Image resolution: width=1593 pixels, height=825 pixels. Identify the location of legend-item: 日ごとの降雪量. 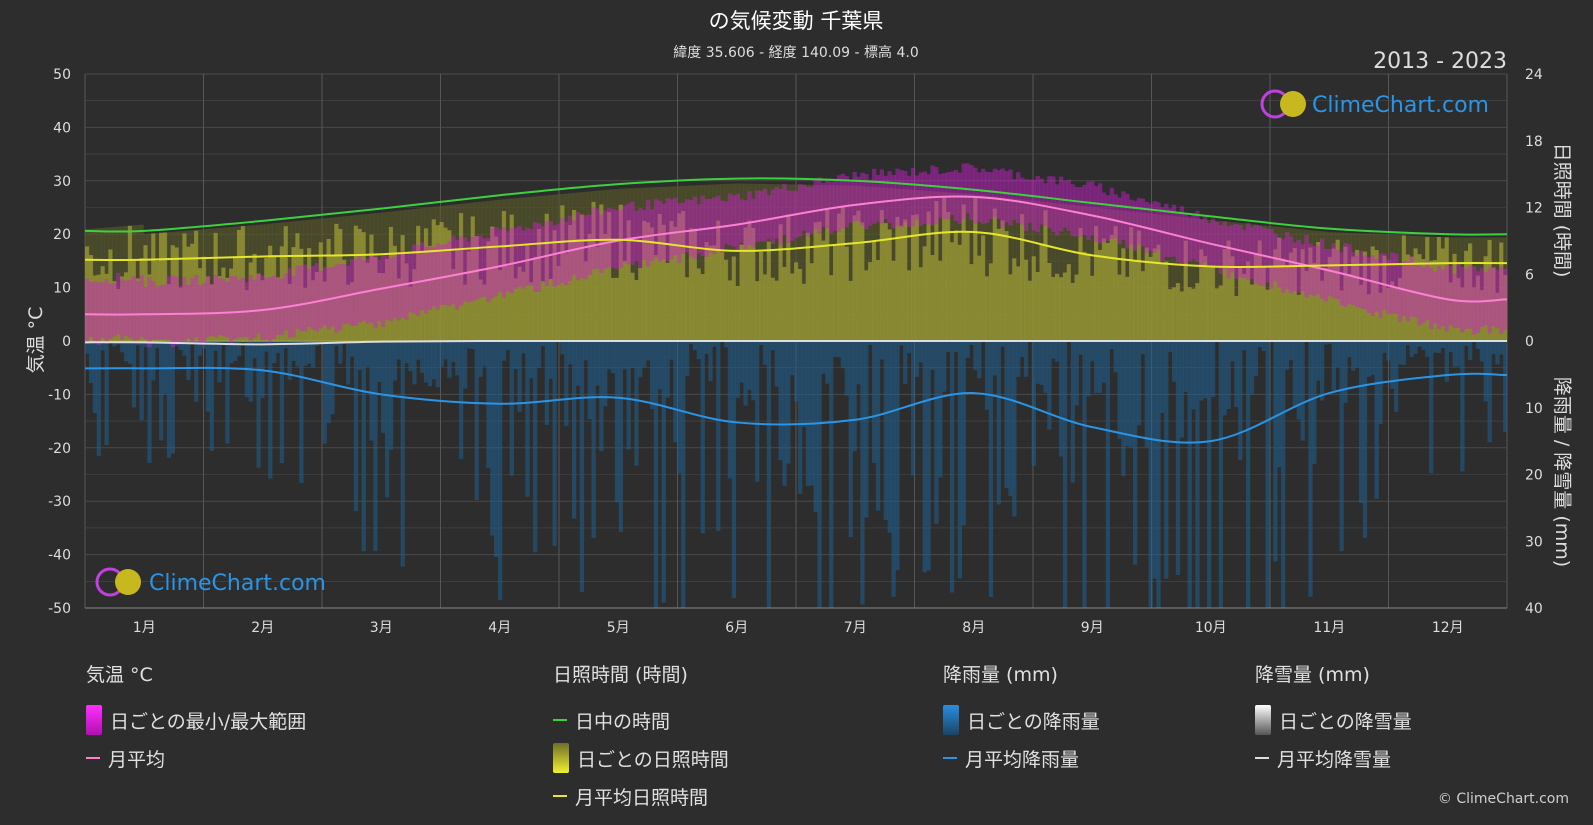
(1333, 720).